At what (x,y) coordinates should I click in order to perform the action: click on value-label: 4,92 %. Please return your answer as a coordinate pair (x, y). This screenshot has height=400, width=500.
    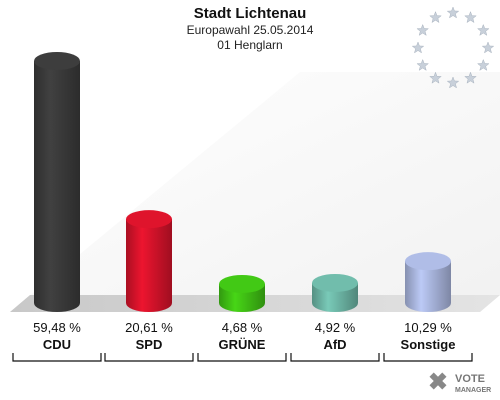
    Looking at the image, I should click on (335, 327).